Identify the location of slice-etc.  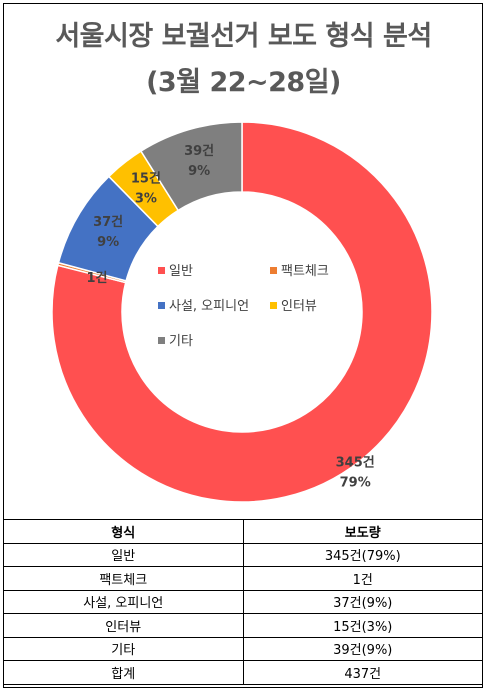
(191, 166).